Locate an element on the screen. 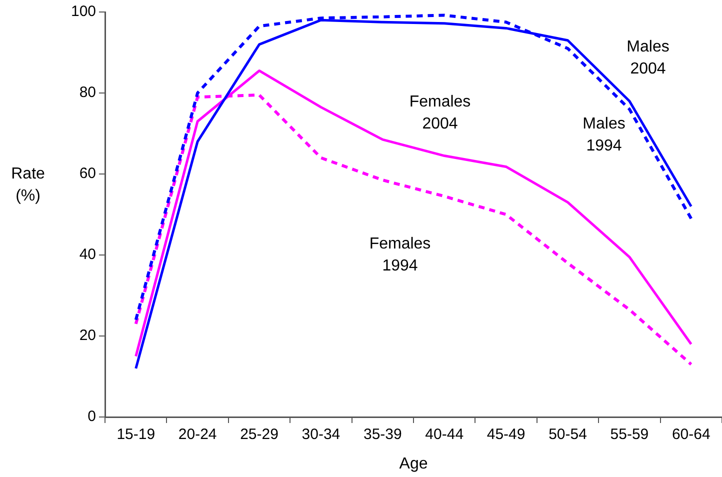 This screenshot has height=477, width=722. x-tick-label: 40-44 is located at coordinates (444, 435).